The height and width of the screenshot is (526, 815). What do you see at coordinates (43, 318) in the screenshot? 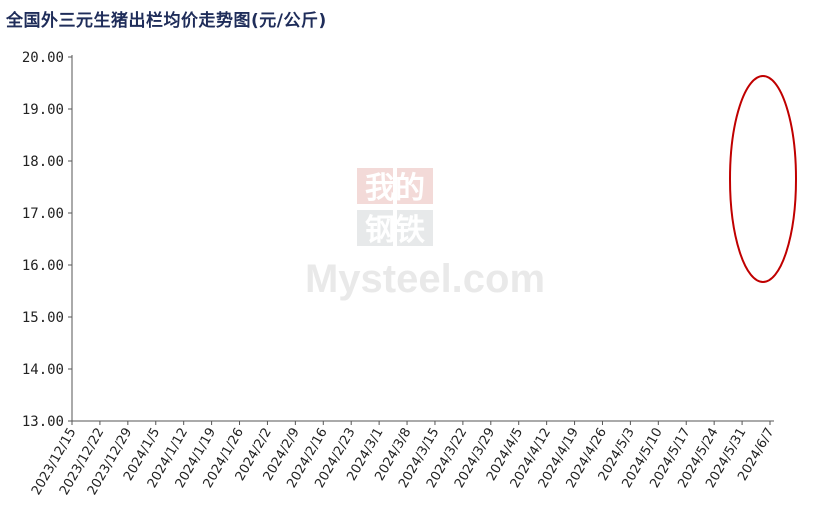
I see `y-tick-label: 15.00` at bounding box center [43, 318].